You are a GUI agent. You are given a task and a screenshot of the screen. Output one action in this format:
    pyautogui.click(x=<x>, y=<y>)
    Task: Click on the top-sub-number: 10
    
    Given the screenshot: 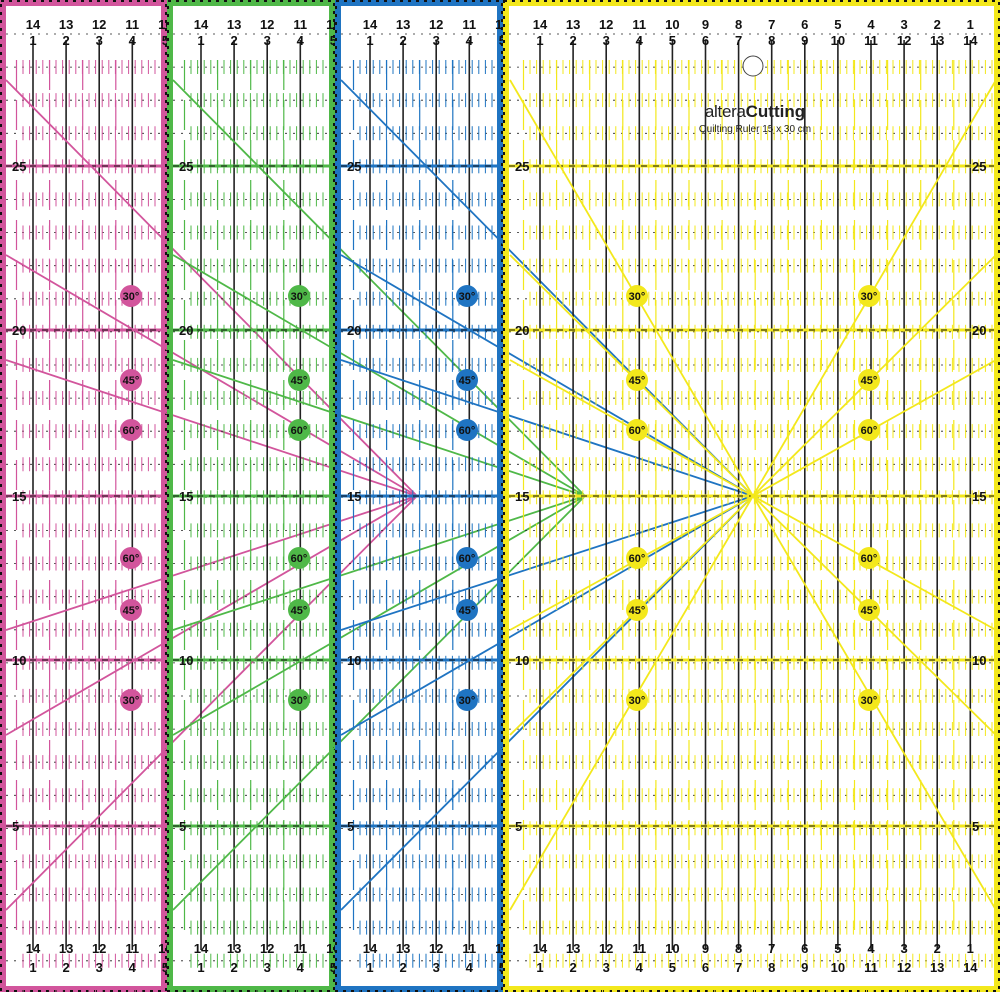 What is the action you would take?
    pyautogui.click(x=838, y=40)
    